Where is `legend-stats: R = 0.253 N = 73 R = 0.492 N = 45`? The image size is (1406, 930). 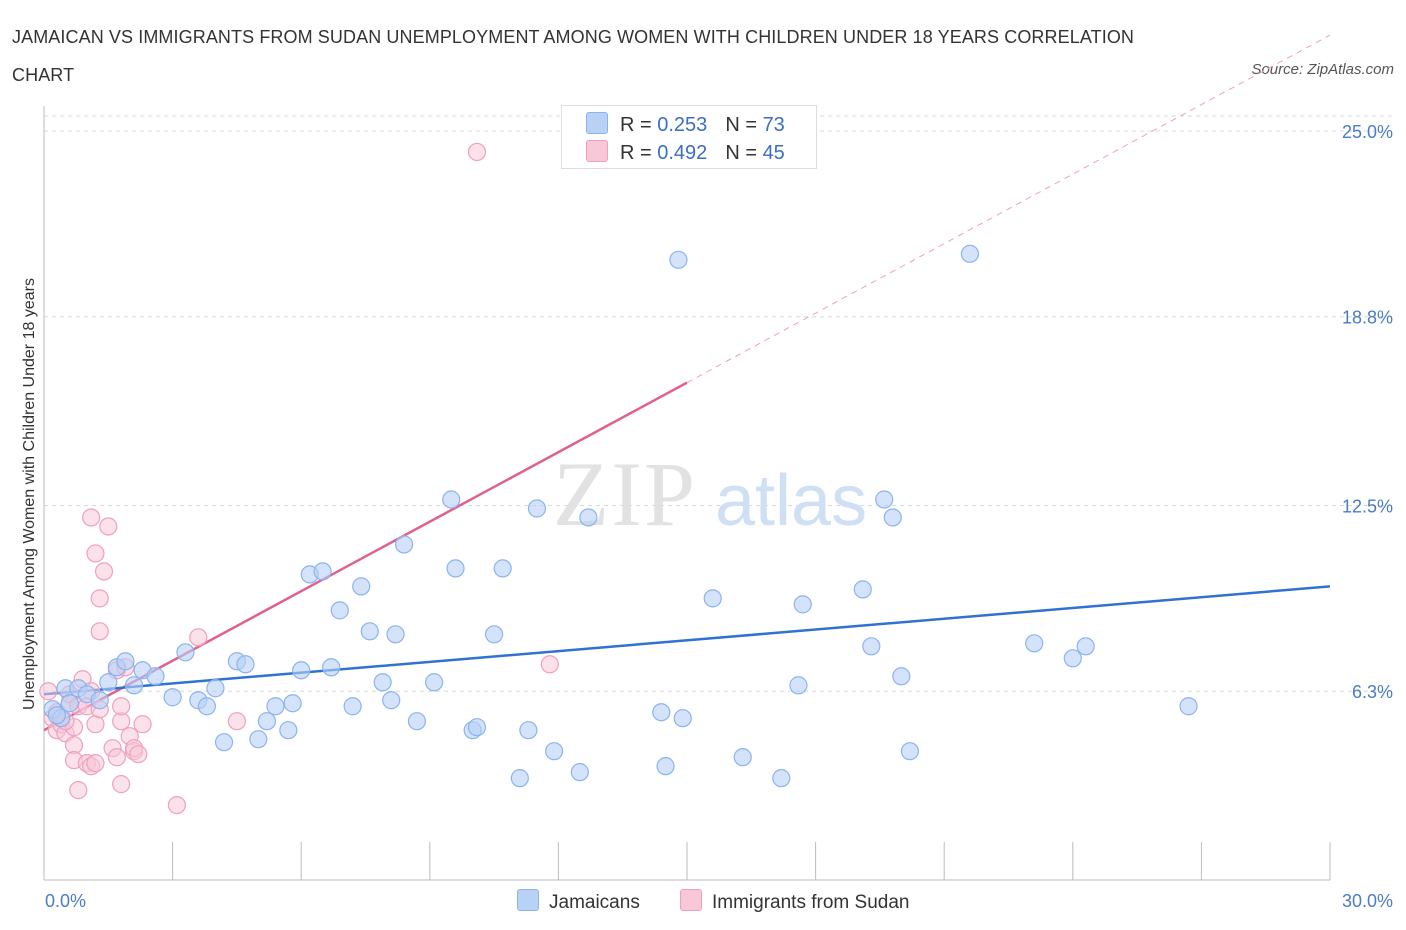
legend-stats: R = 0.253 N = 73 R = 0.492 N = 45 is located at coordinates (689, 137).